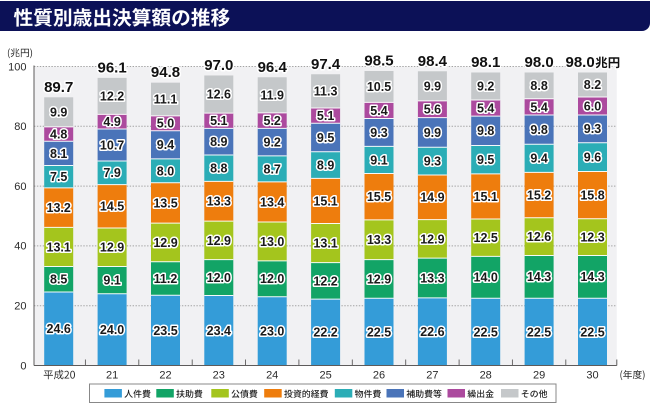 The image size is (650, 404). I want to click on svg-text: 4.8, so click(58, 135).